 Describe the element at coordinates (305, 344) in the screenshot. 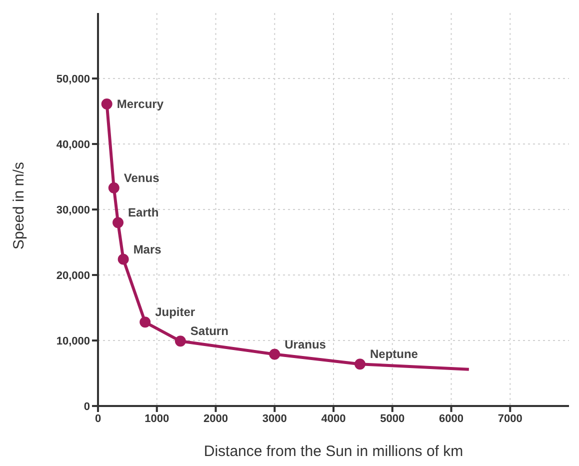

I see `annotation: Uranus` at that location.